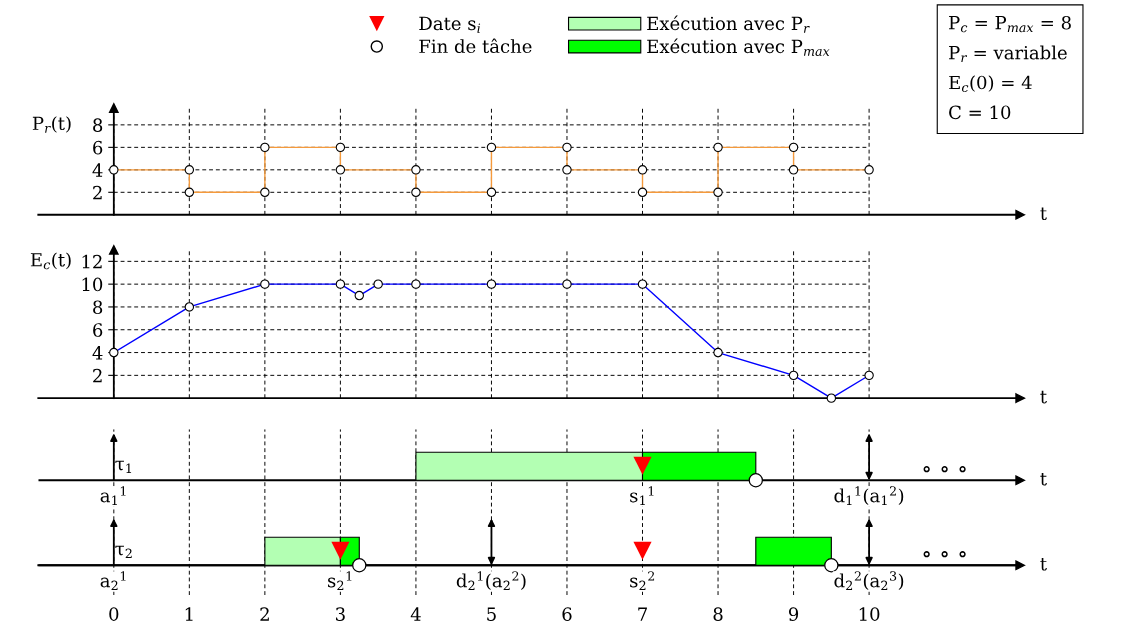 The width and height of the screenshot is (1126, 628). Describe the element at coordinates (1010, 24) in the screenshot. I see `text: P$_{c}$ = P$_{max}$ = 8` at that location.